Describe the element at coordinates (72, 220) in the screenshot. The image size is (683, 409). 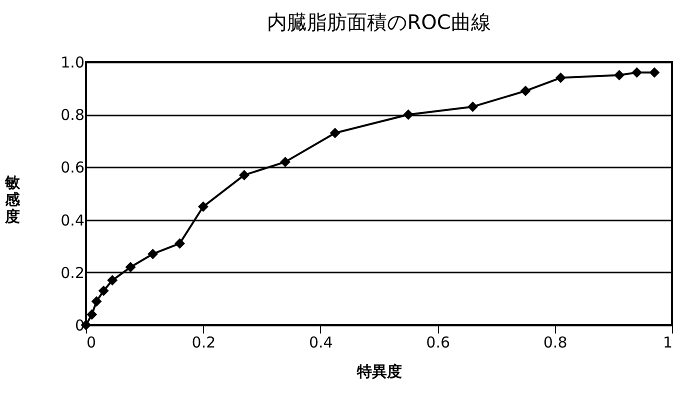
I see `y-tick-label: 0.4` at that location.